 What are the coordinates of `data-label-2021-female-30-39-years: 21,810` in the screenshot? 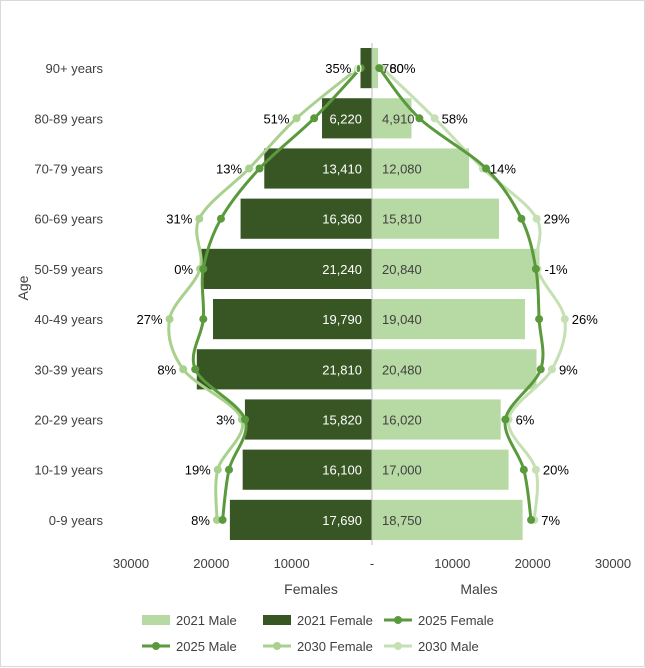 It's located at (342, 369).